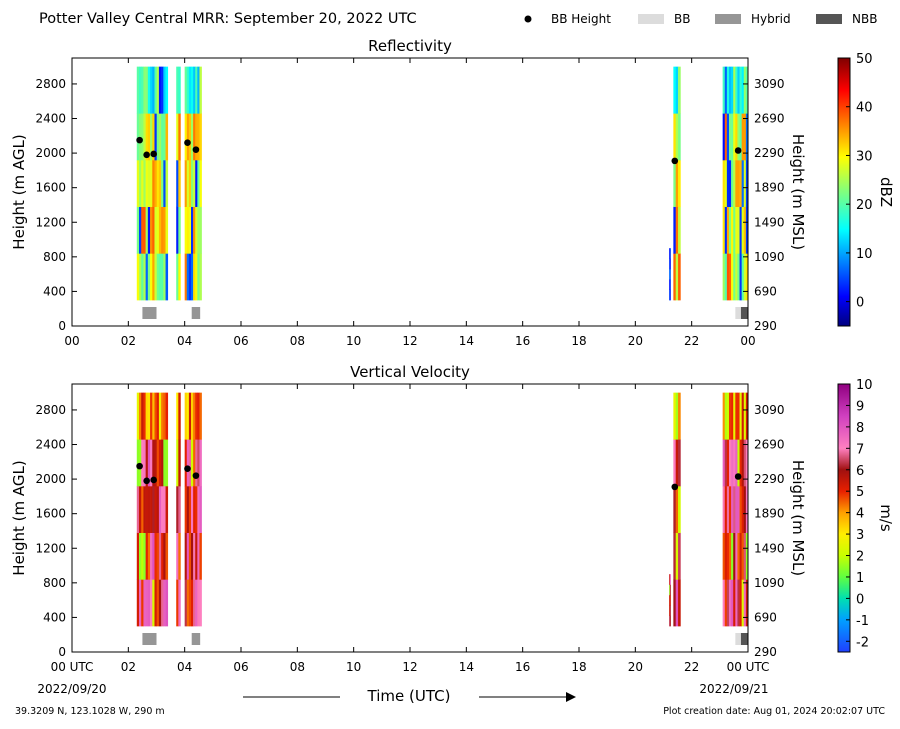 The width and height of the screenshot is (900, 729). I want to click on bb-type-bar-hybrid, so click(149, 639).